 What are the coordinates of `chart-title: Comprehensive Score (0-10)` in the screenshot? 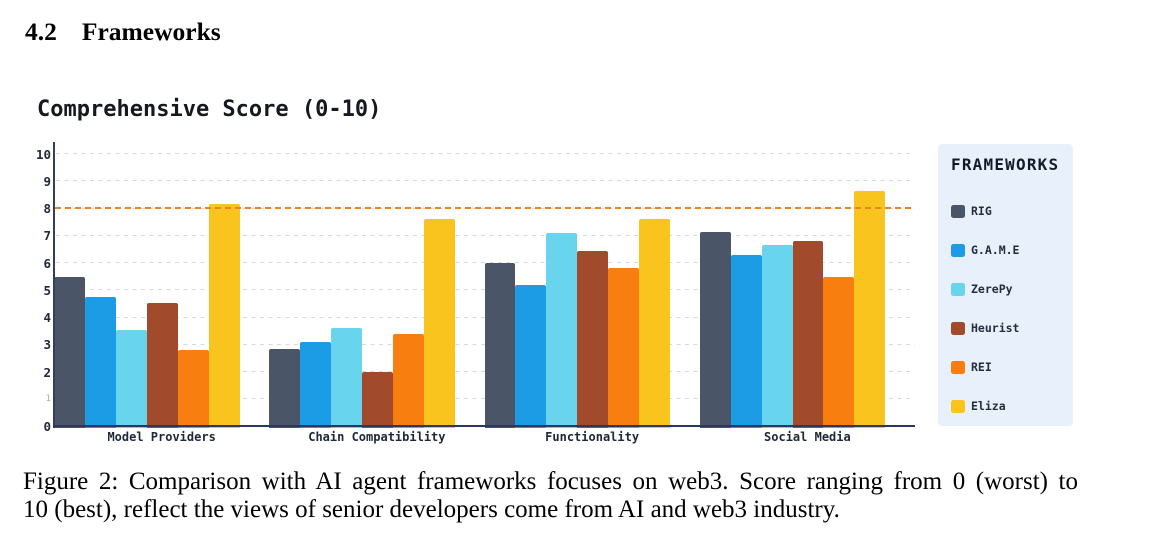 It's located at (209, 109).